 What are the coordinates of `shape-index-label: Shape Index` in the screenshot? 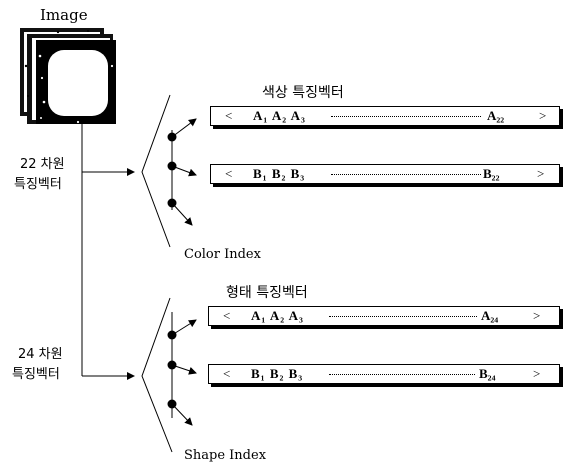 It's located at (225, 455).